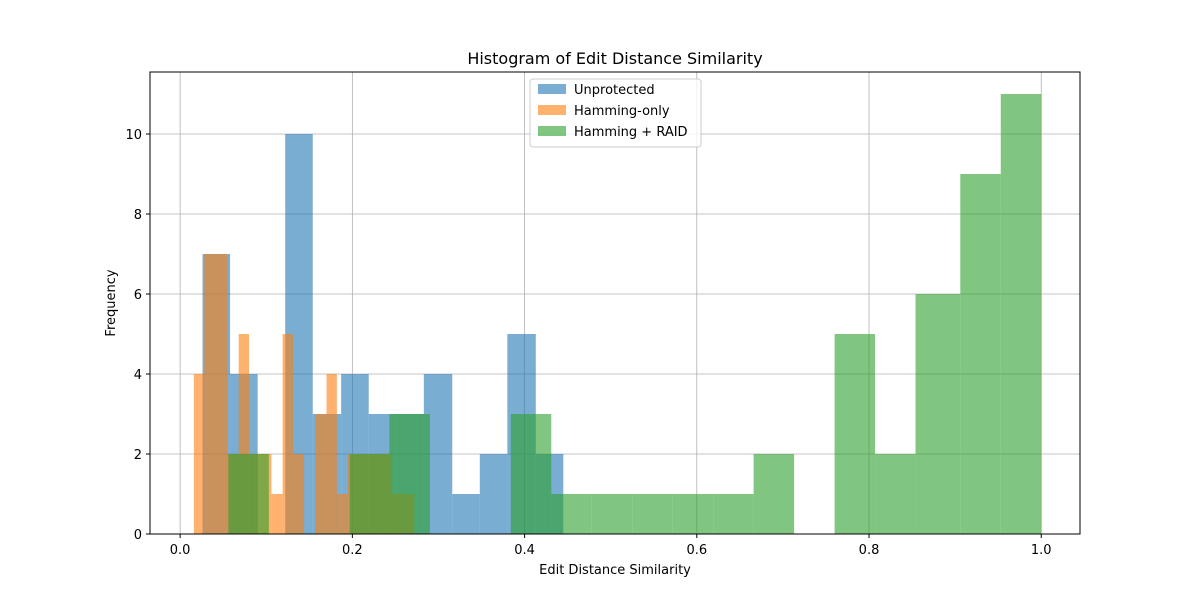 Image resolution: width=1200 pixels, height=600 pixels. I want to click on x-axis-label: Edit Distance Similarity, so click(615, 570).